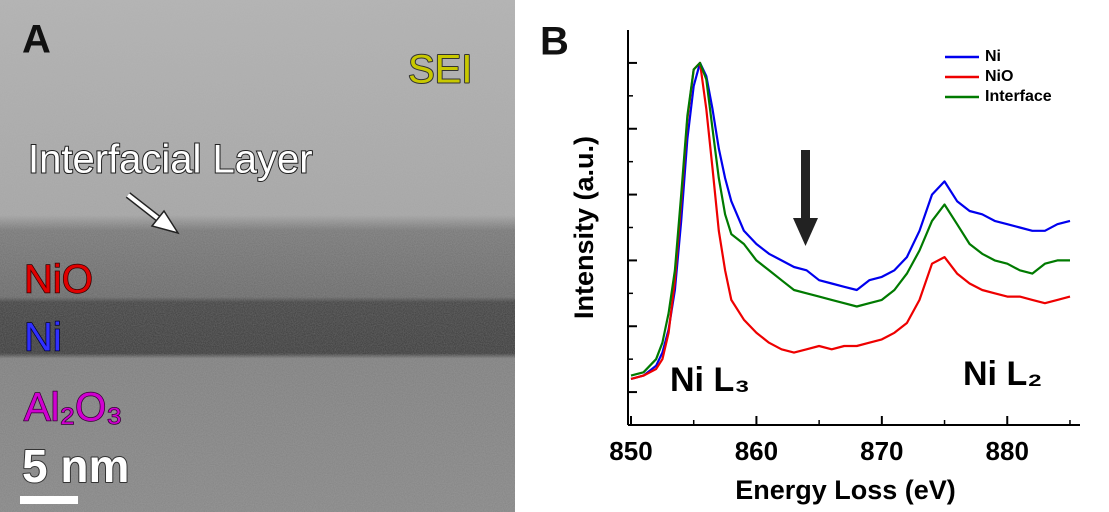  I want to click on nio-label: NiO, so click(58, 280).